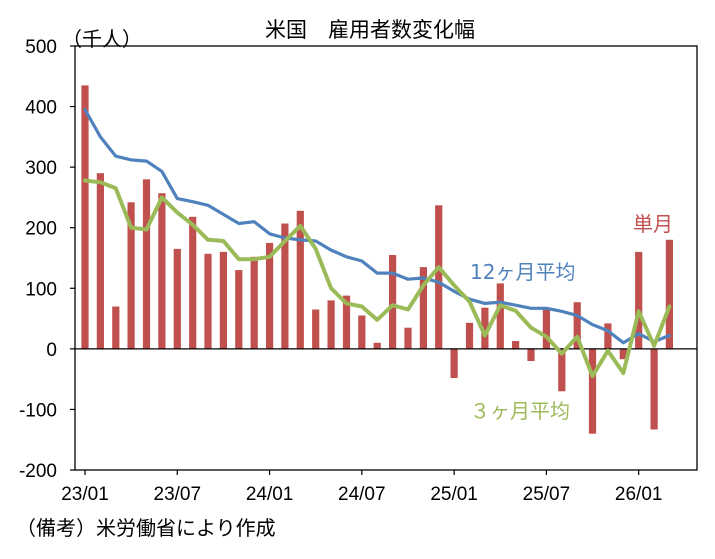 The height and width of the screenshot is (559, 715). What do you see at coordinates (423, 308) in the screenshot?
I see `bar-24/11` at bounding box center [423, 308].